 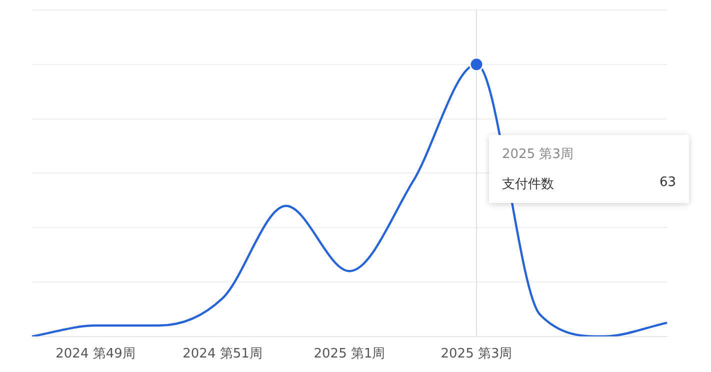 What do you see at coordinates (222, 354) in the screenshot?
I see `x-tick-label: 2024 第51周` at bounding box center [222, 354].